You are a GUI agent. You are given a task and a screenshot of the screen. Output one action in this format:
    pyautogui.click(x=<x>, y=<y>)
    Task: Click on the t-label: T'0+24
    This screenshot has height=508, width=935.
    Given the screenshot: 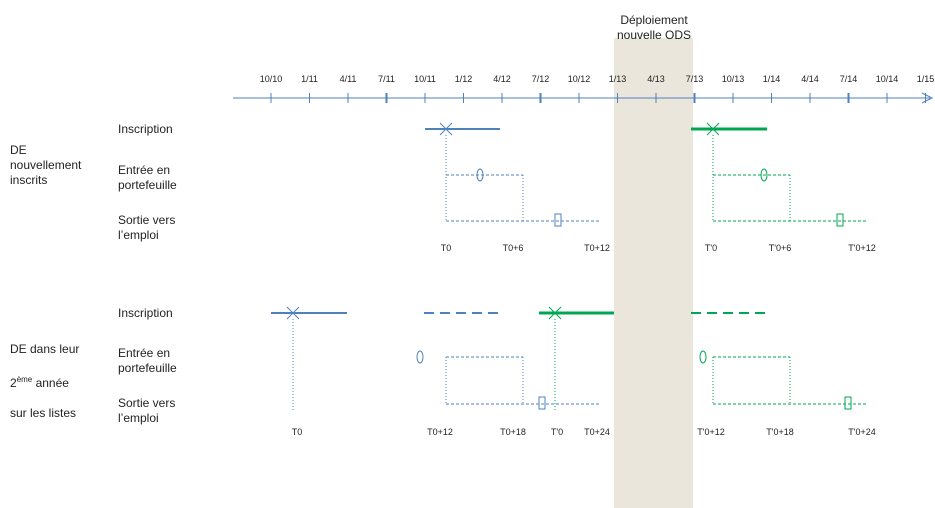 What is the action you would take?
    pyautogui.click(x=862, y=432)
    